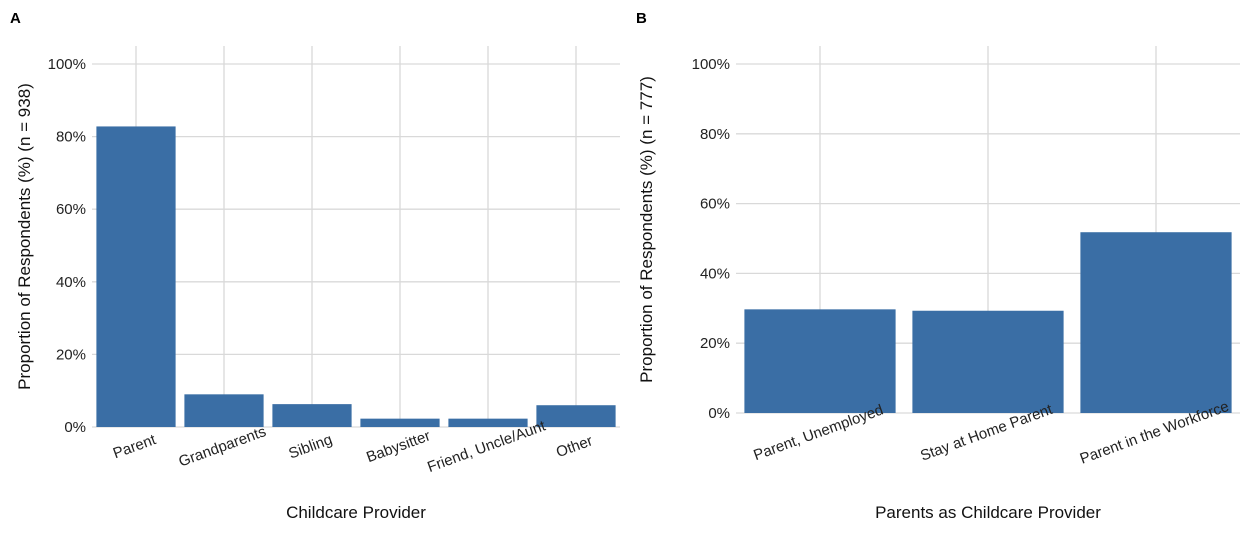 The width and height of the screenshot is (1243, 550). What do you see at coordinates (820, 361) in the screenshot?
I see `bar-parent-unemployed` at bounding box center [820, 361].